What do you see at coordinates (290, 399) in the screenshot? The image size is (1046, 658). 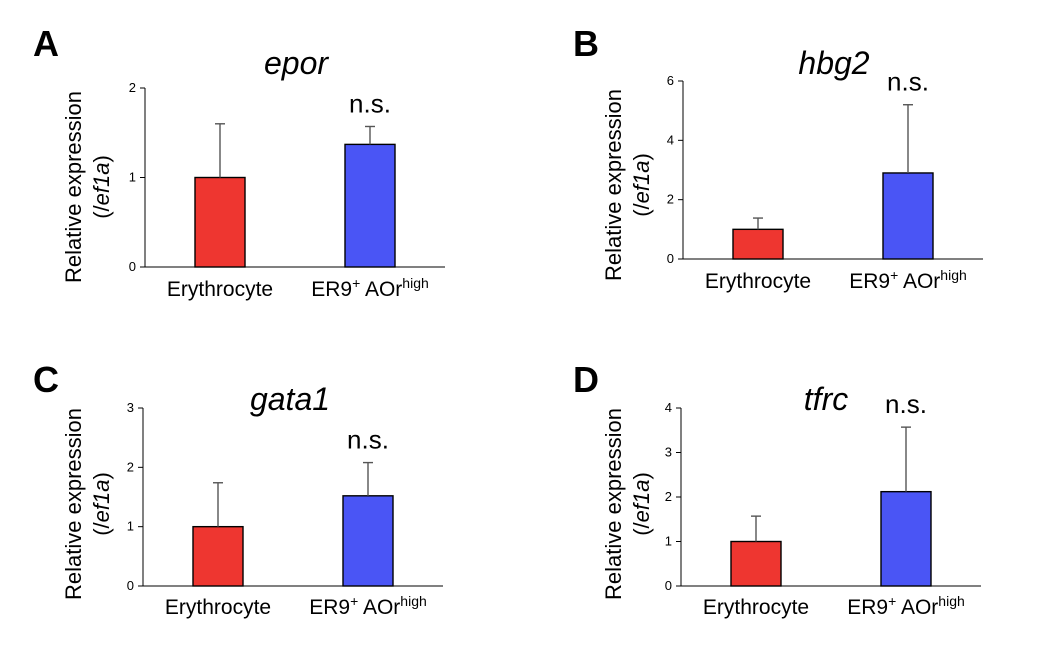 I see `chart-title: gata1` at bounding box center [290, 399].